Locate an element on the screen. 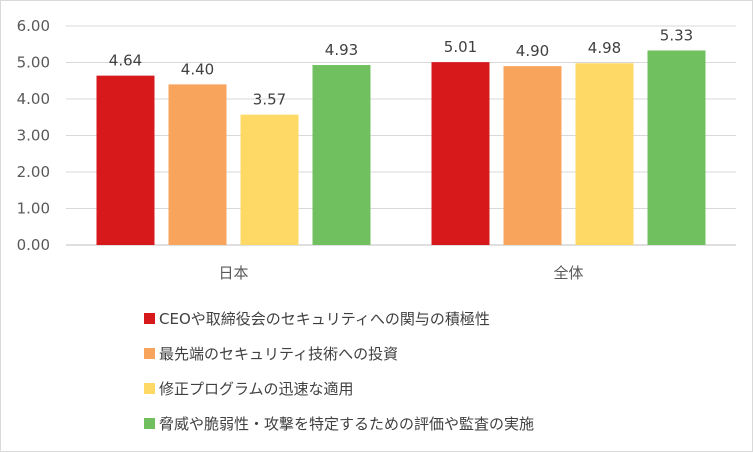 This screenshot has height=453, width=753. data-label: 4.40 is located at coordinates (197, 69).